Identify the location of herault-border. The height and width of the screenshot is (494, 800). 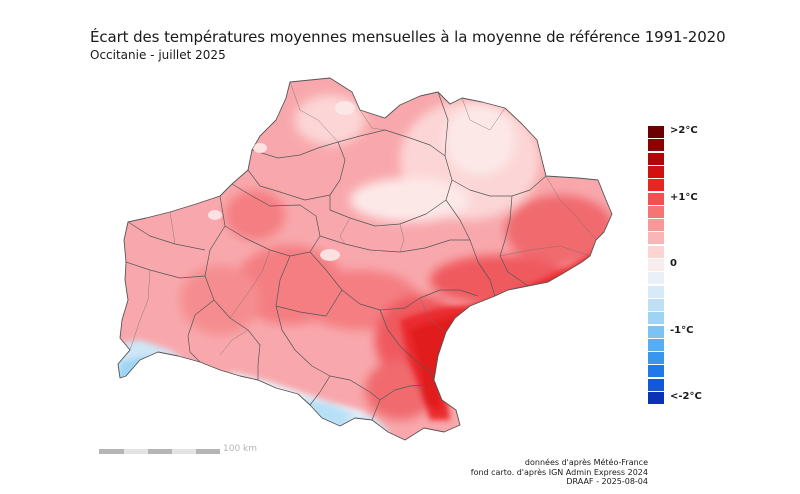
(470, 248).